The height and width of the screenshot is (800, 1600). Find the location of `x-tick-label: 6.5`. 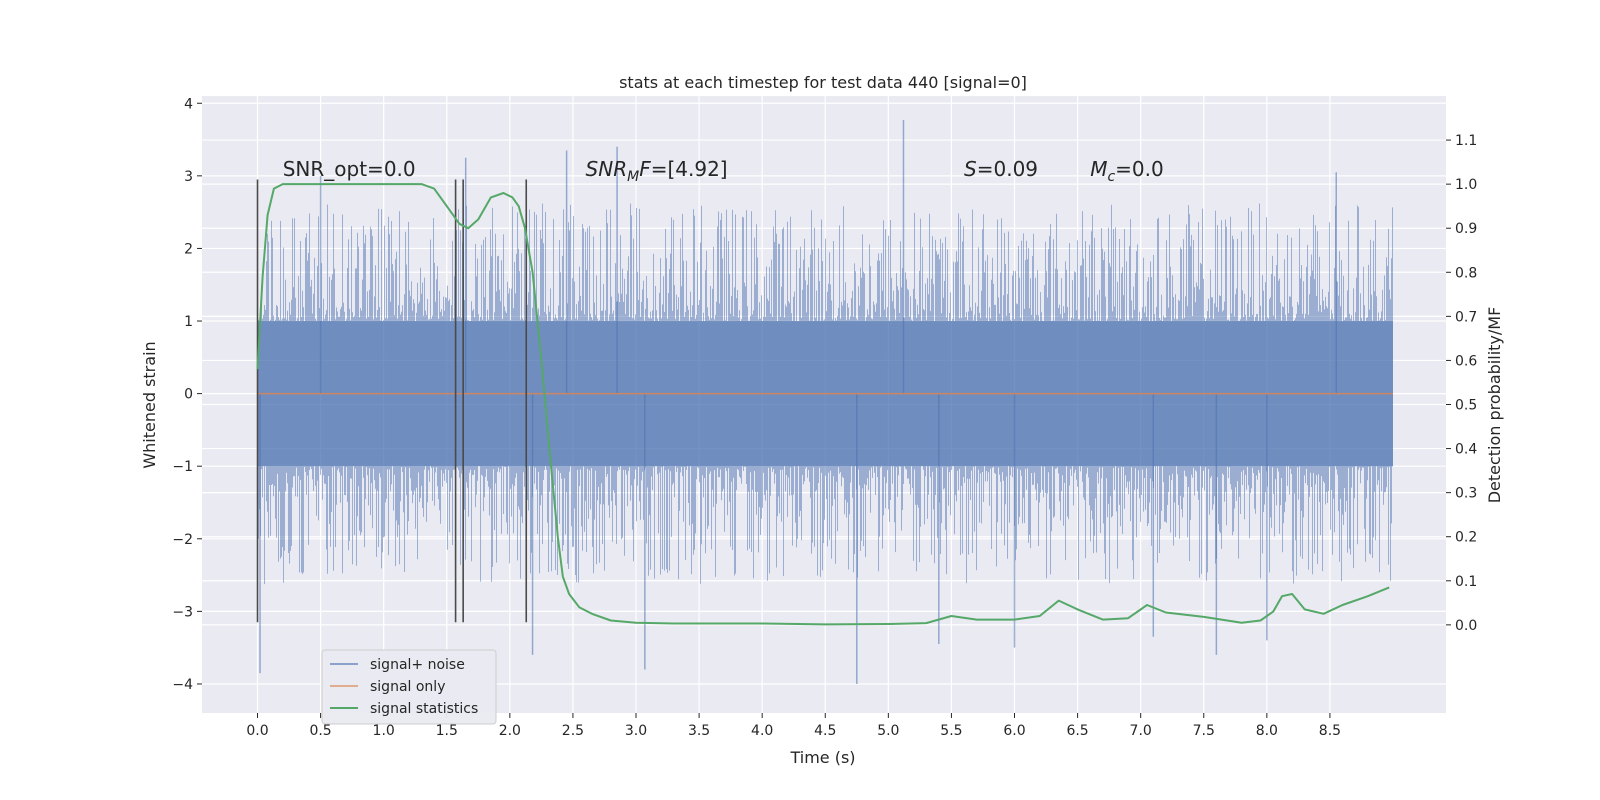

x-tick-label: 6.5 is located at coordinates (1077, 731).